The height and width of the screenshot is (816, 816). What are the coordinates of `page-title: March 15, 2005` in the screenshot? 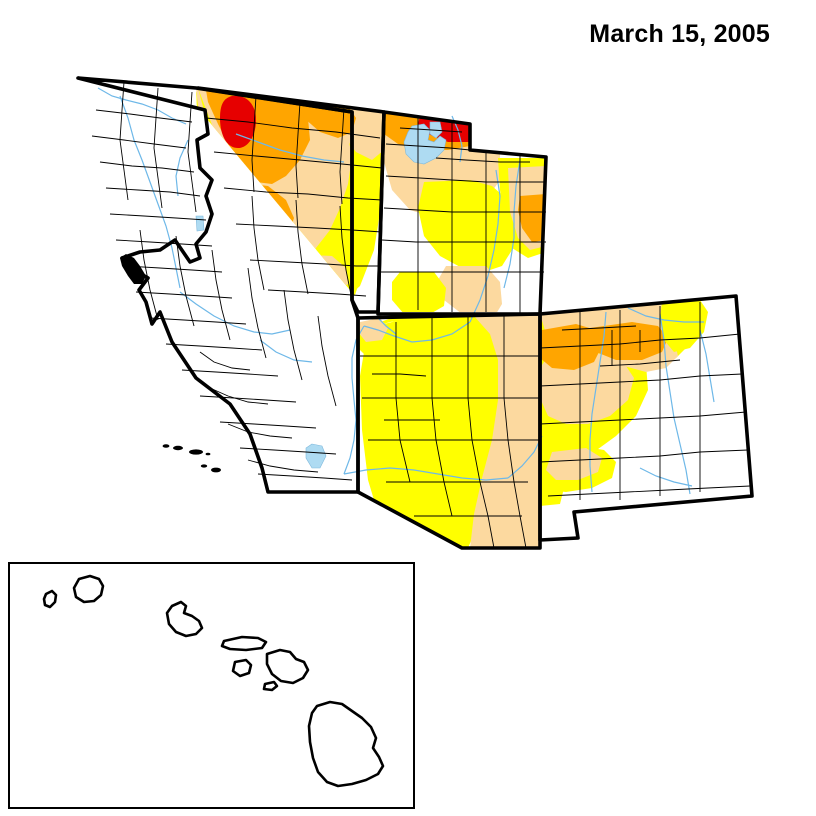 It's located at (679, 34).